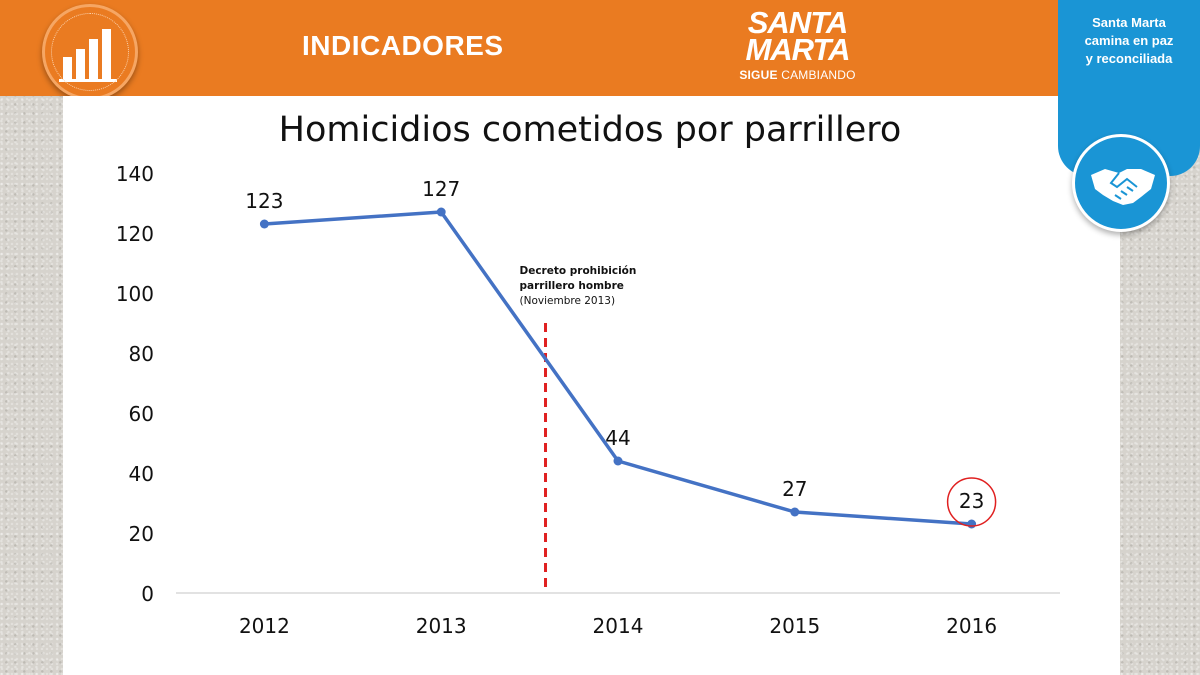  Describe the element at coordinates (135, 234) in the screenshot. I see `y-tick-label: 120` at that location.